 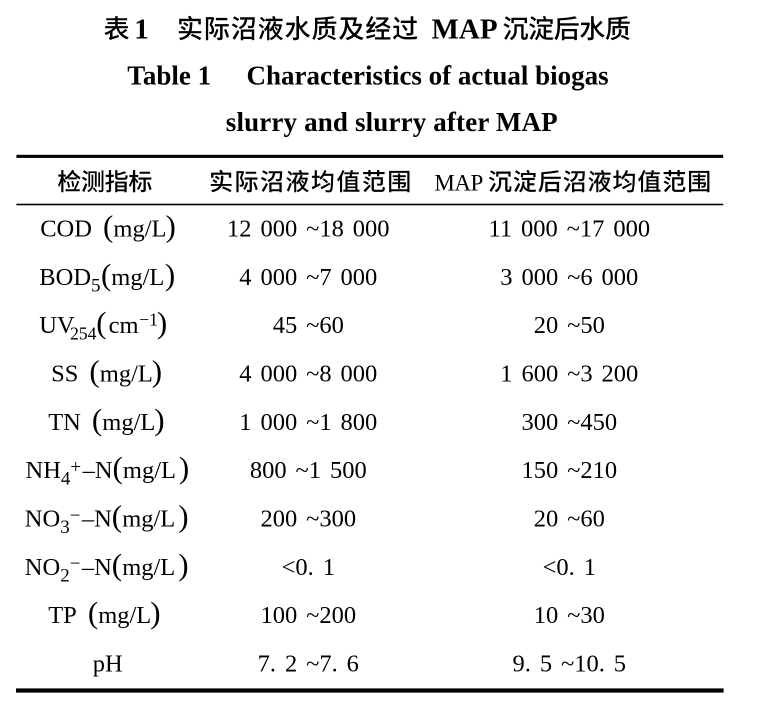 I want to click on svg-text: 2, so click(x=64, y=575).